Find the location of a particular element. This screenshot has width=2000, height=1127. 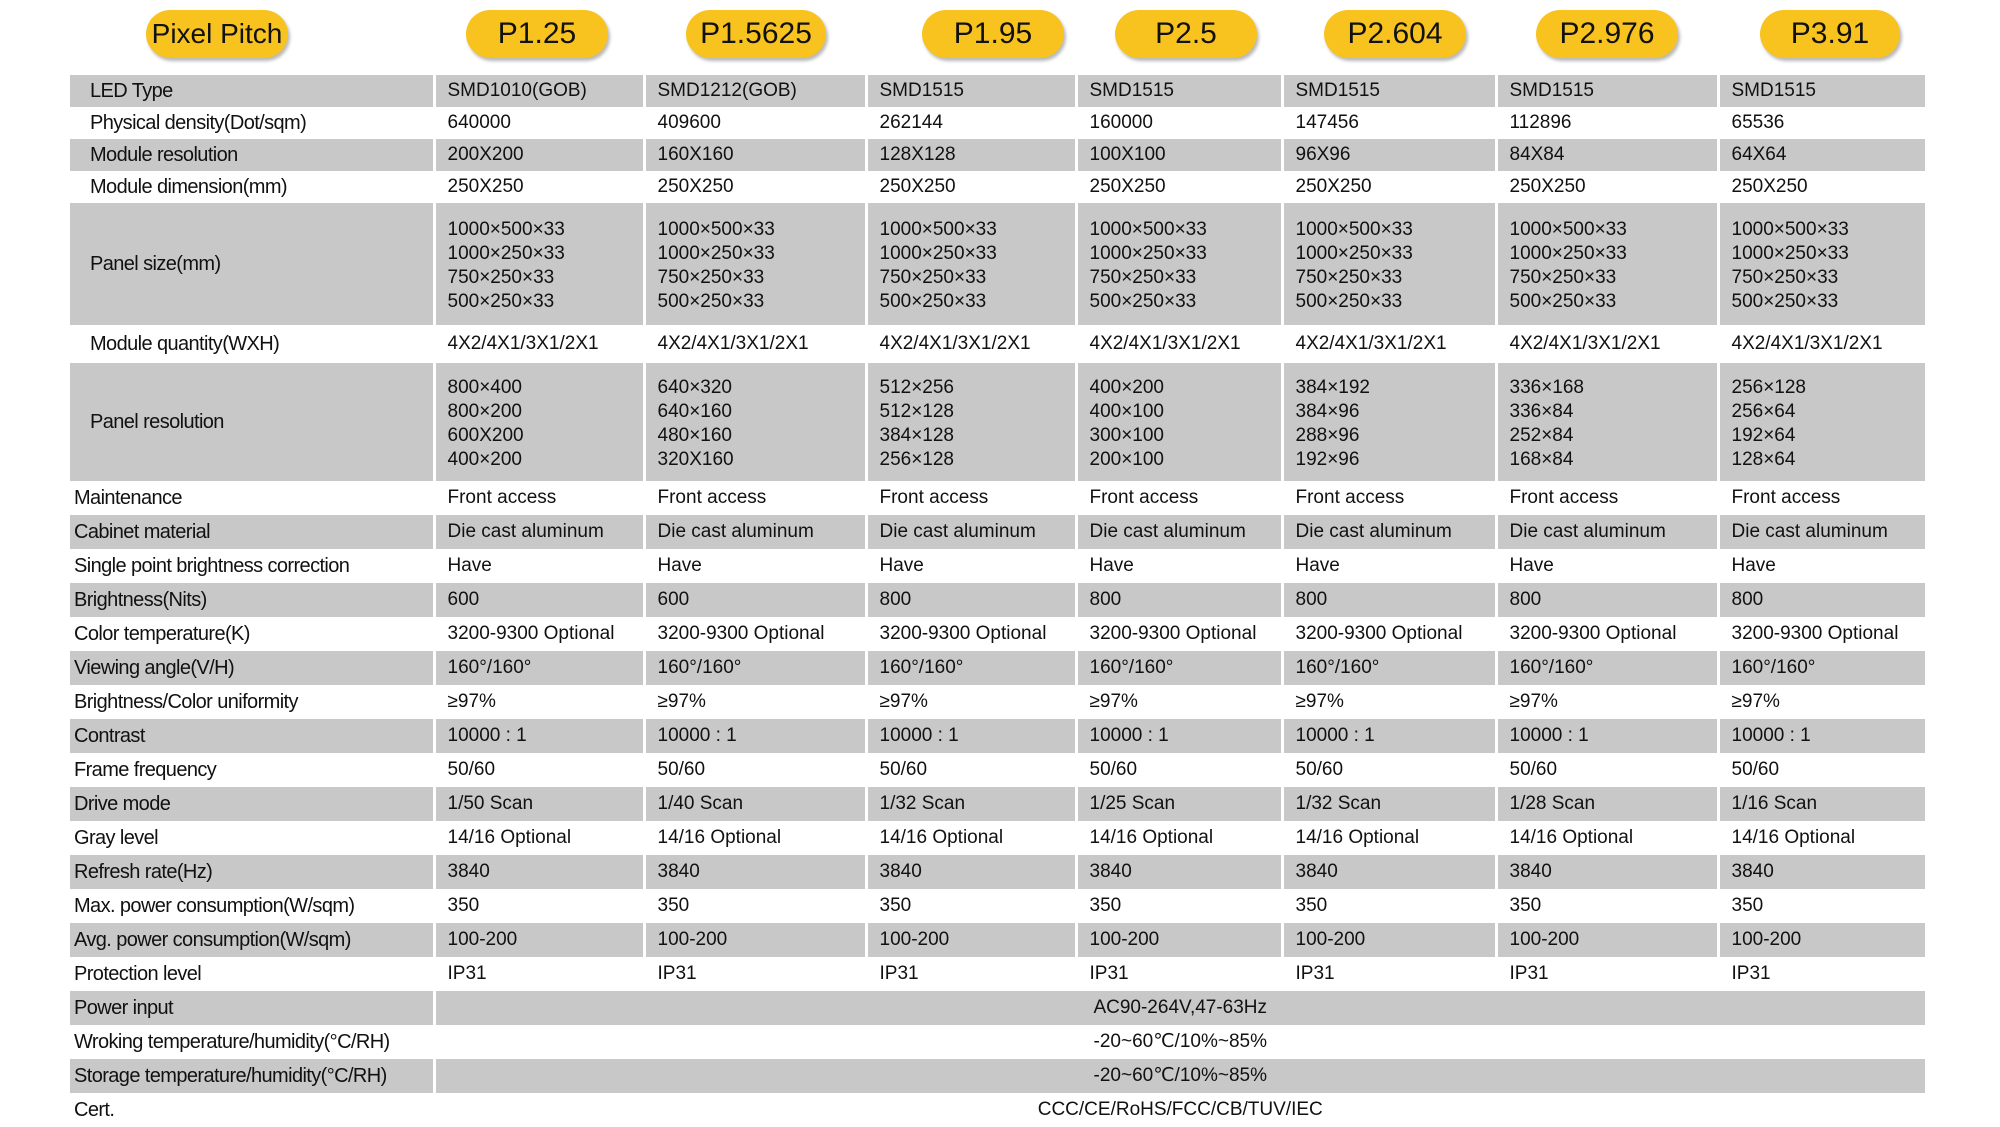

model-pill-p2-604: P2.604 is located at coordinates (1395, 34).